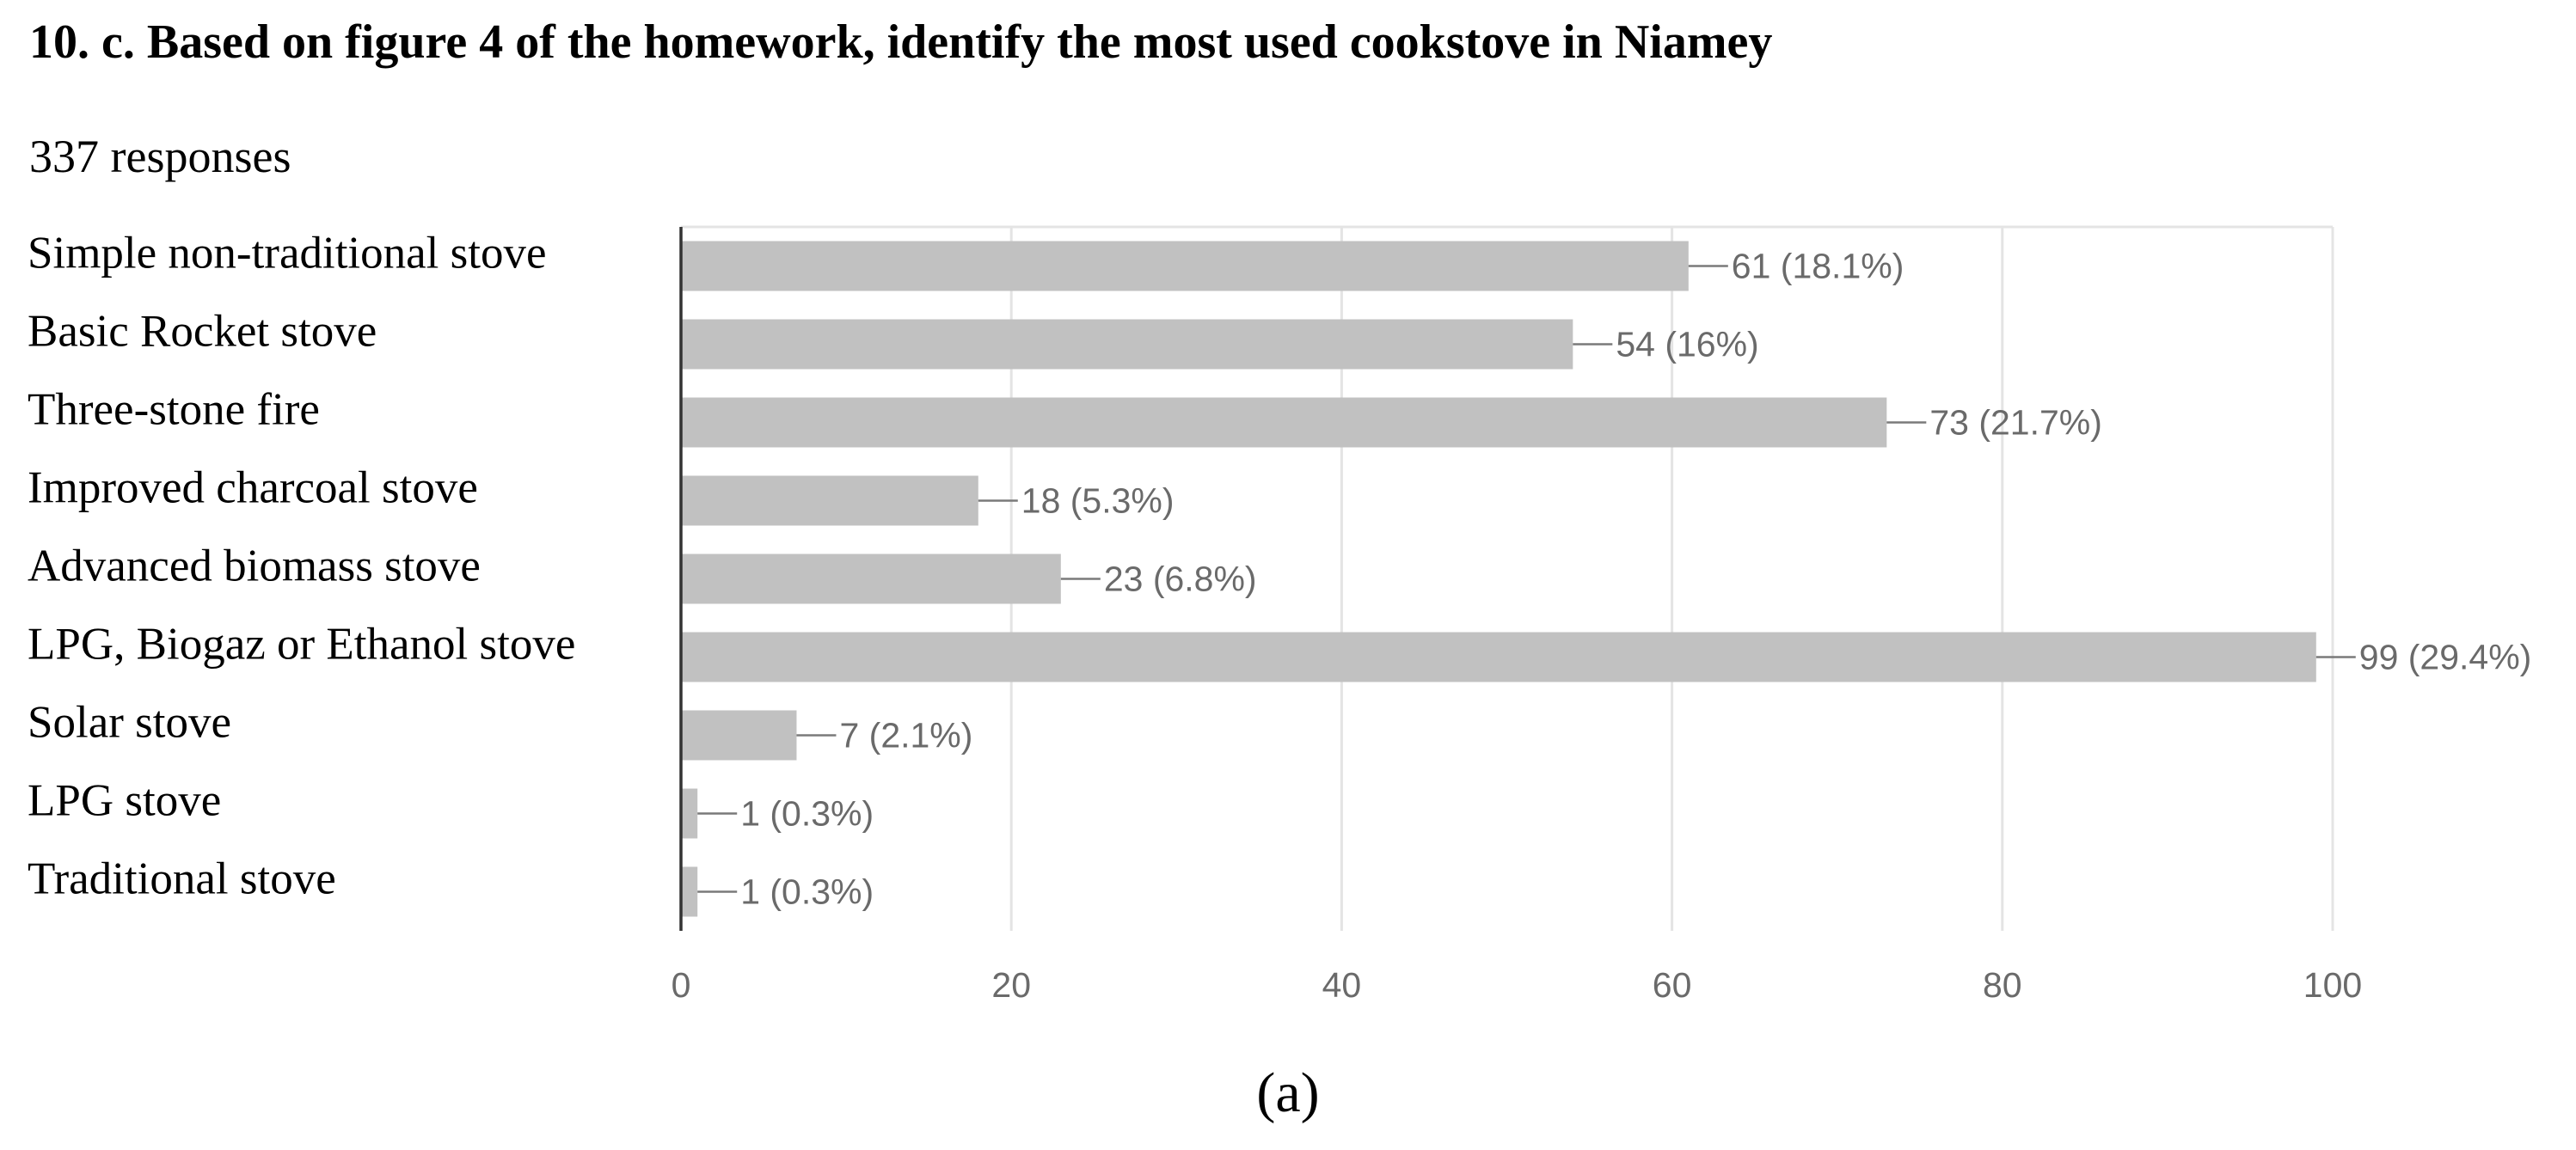  Describe the element at coordinates (1342, 985) in the screenshot. I see `x-tick-label: 40` at that location.